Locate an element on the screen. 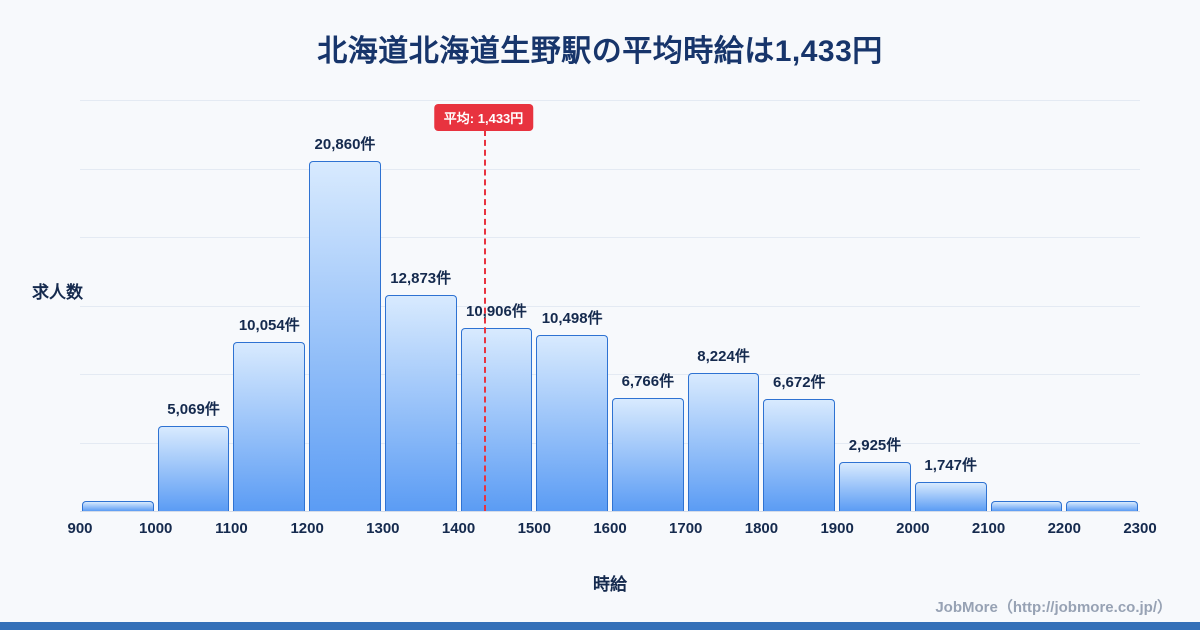 The height and width of the screenshot is (630, 1200). average-line is located at coordinates (484, 320).